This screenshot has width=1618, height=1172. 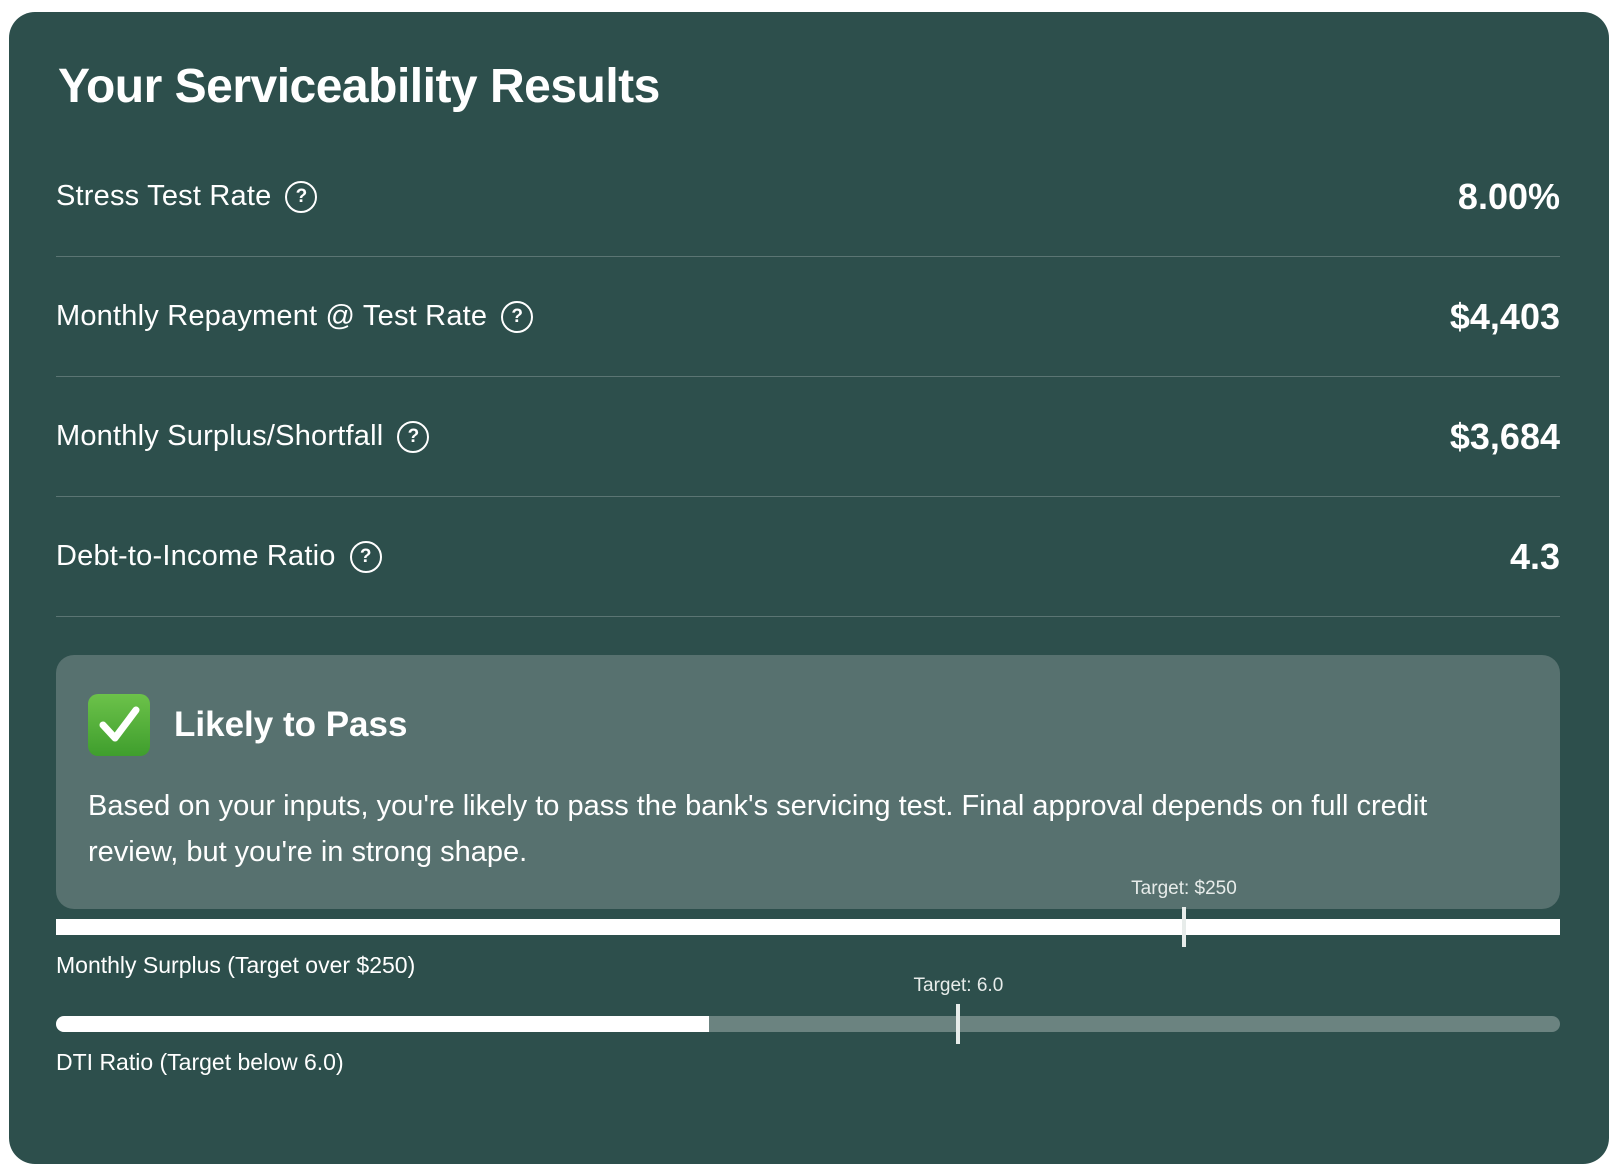 I want to click on result-row-monthly-surplus: Monthly Surplus/Shortfall ? $3,684, so click(x=808, y=437).